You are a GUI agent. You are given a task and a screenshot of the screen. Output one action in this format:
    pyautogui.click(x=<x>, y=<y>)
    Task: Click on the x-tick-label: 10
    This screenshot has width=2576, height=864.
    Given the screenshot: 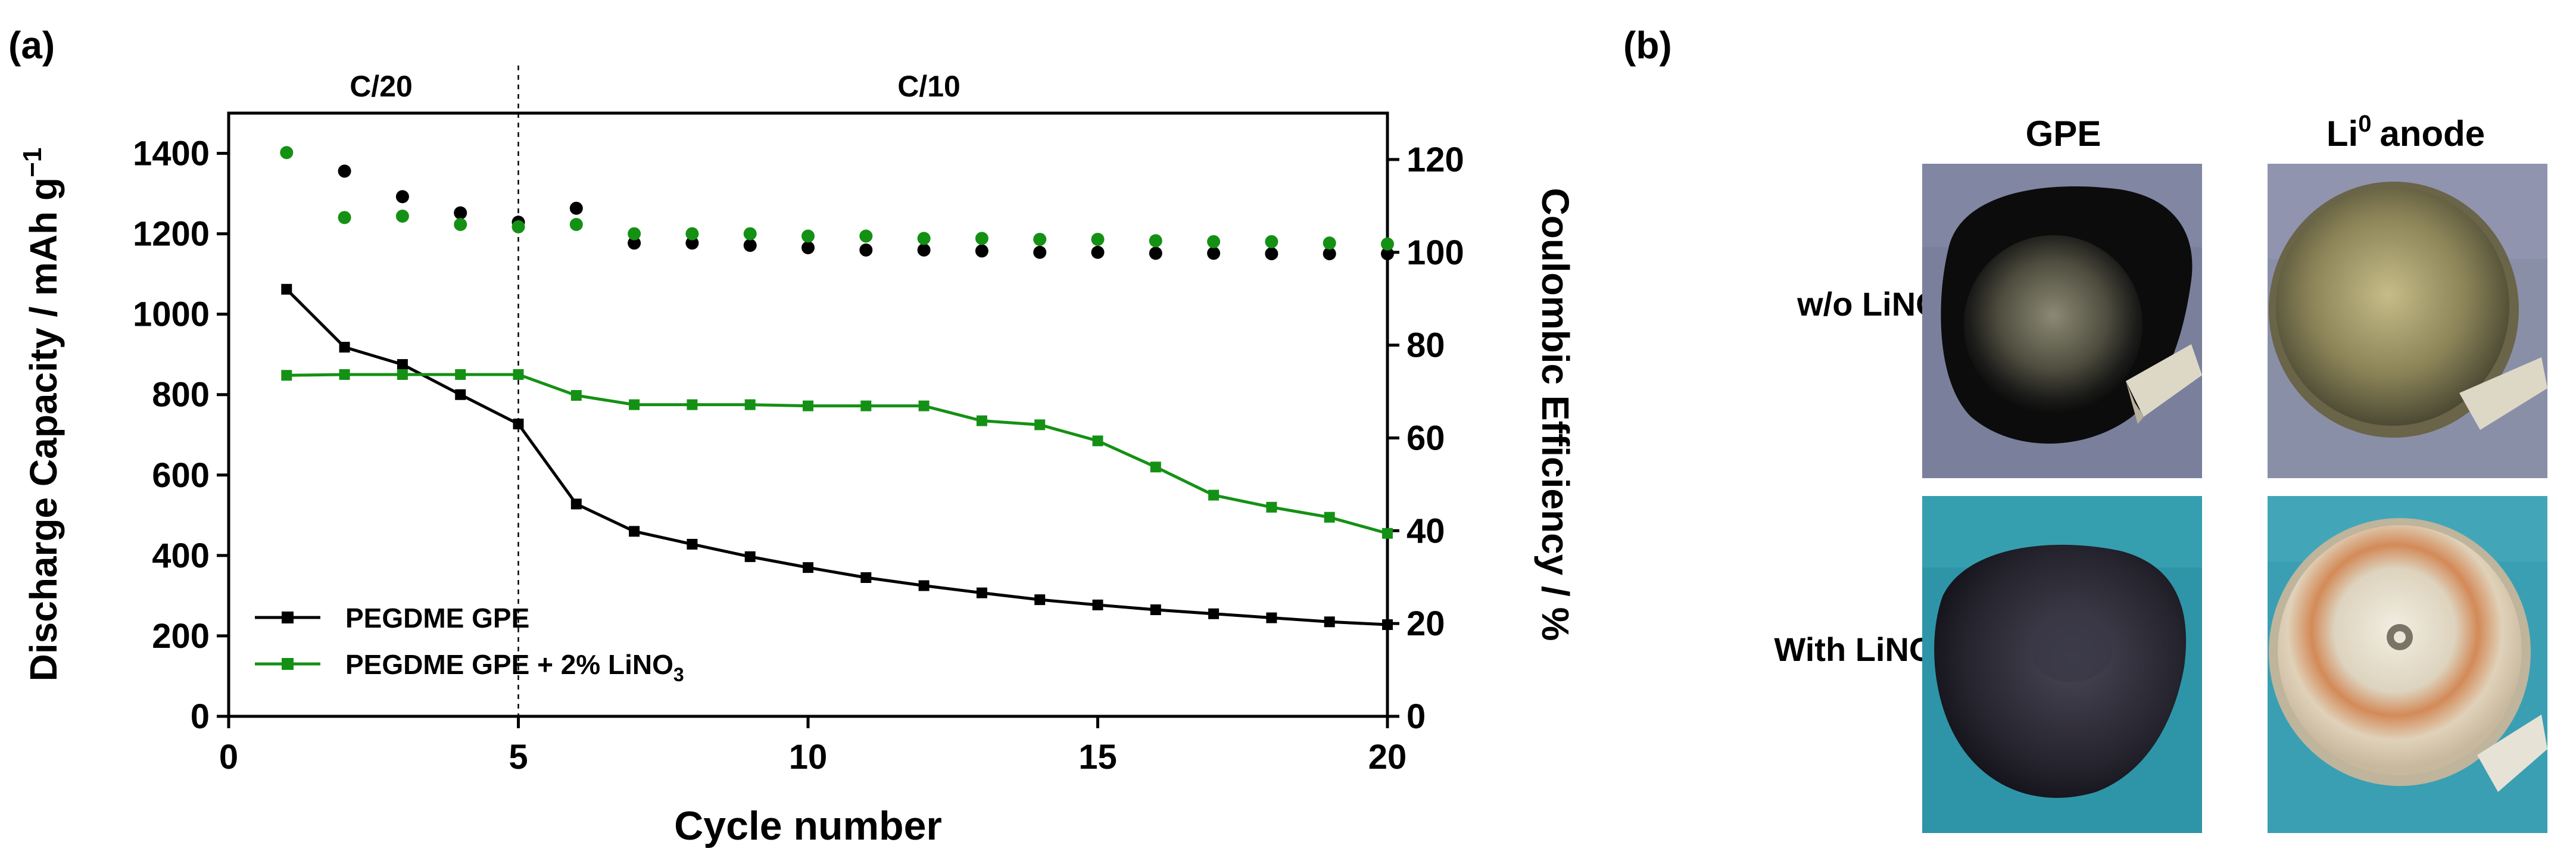 What is the action you would take?
    pyautogui.click(x=808, y=757)
    